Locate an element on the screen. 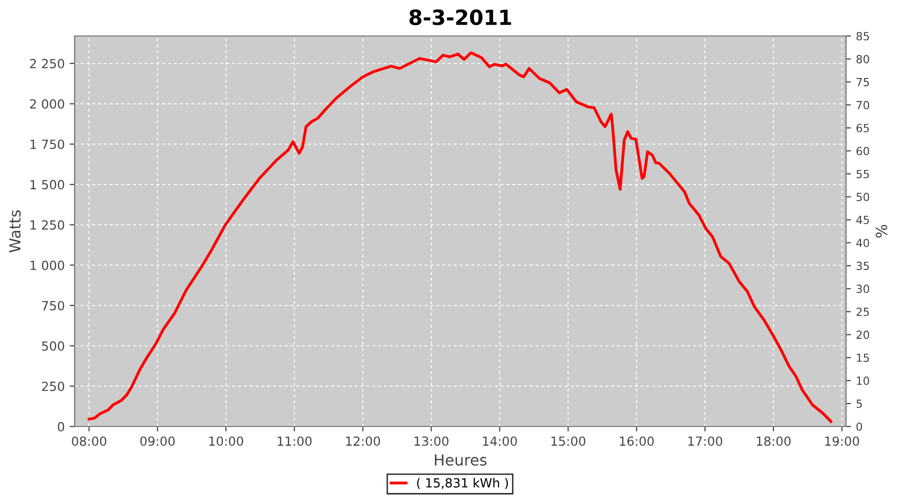 This screenshot has width=900, height=500. x-axis-title: Heures is located at coordinates (460, 460).